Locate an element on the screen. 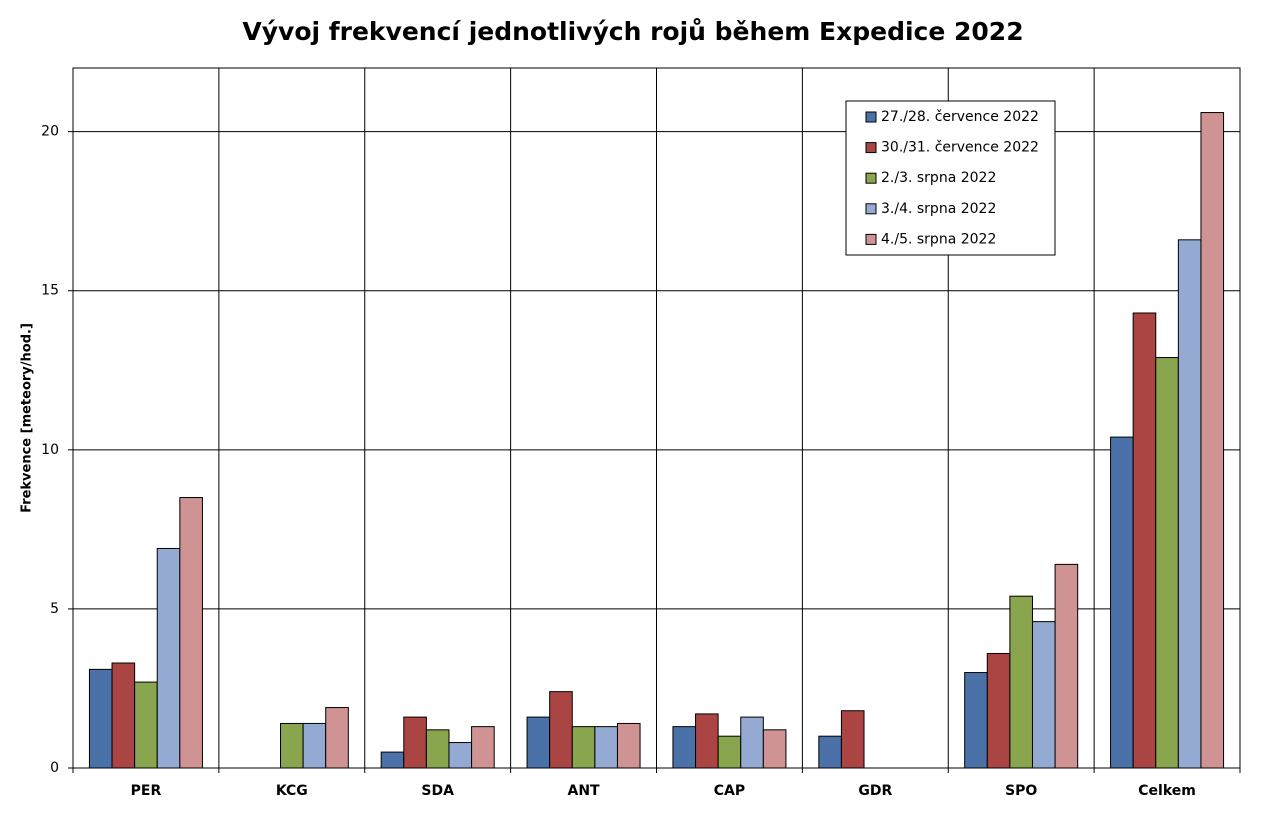 This screenshot has height=815, width=1266. x-tick-label: PER is located at coordinates (146, 791).